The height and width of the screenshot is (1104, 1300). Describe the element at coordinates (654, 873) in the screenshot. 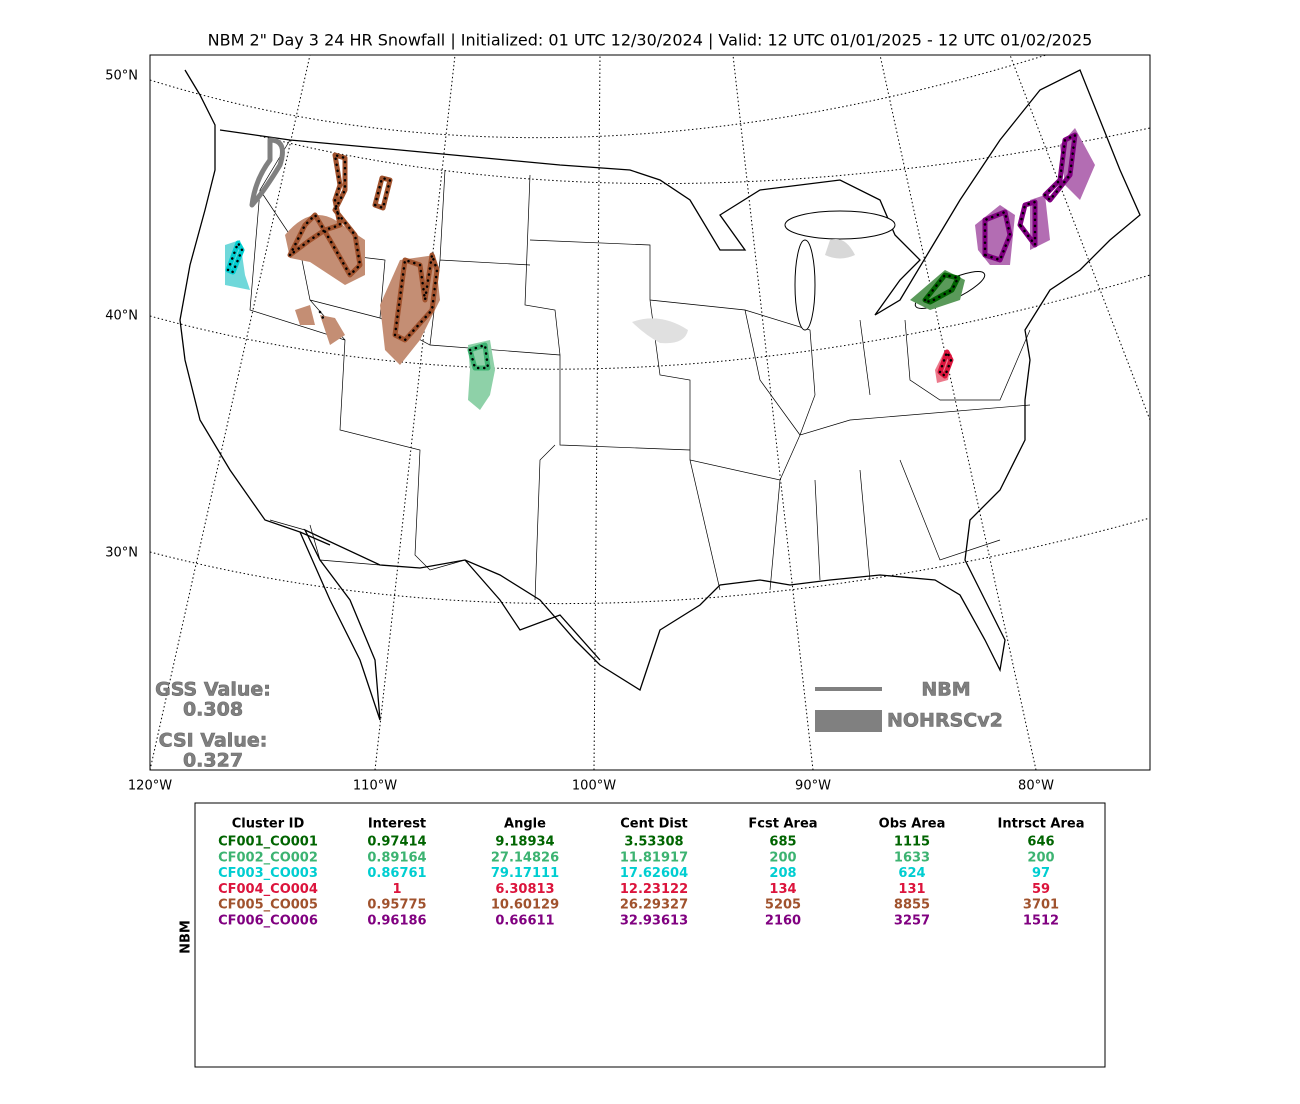

I see `table-cell: 17.62604` at that location.